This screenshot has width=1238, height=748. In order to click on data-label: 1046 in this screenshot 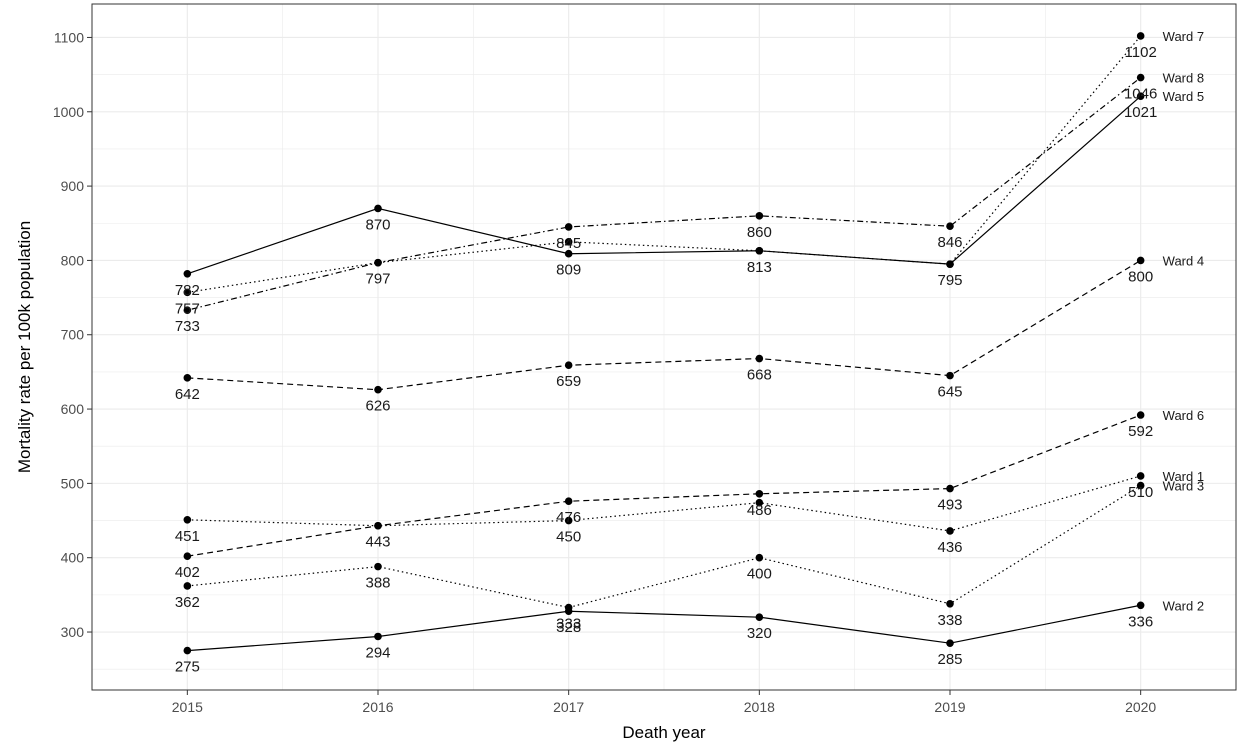, I will do `click(1140, 94)`.